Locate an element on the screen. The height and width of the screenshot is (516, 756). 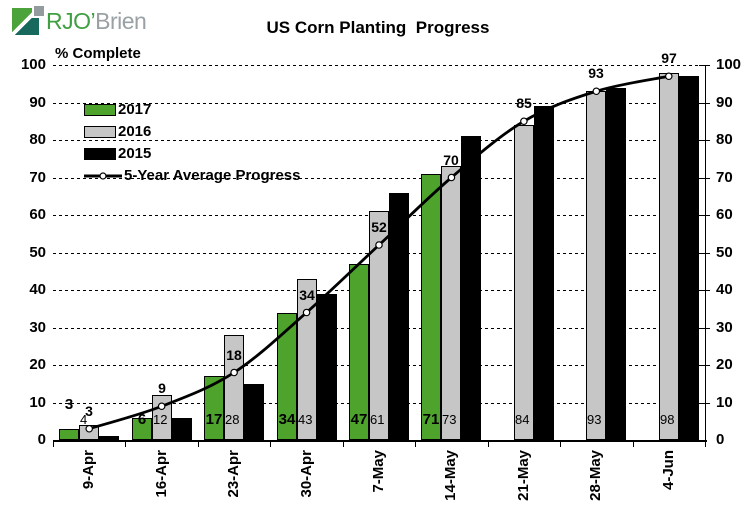
y-axis-label-right-30: 30 is located at coordinates (724, 327).